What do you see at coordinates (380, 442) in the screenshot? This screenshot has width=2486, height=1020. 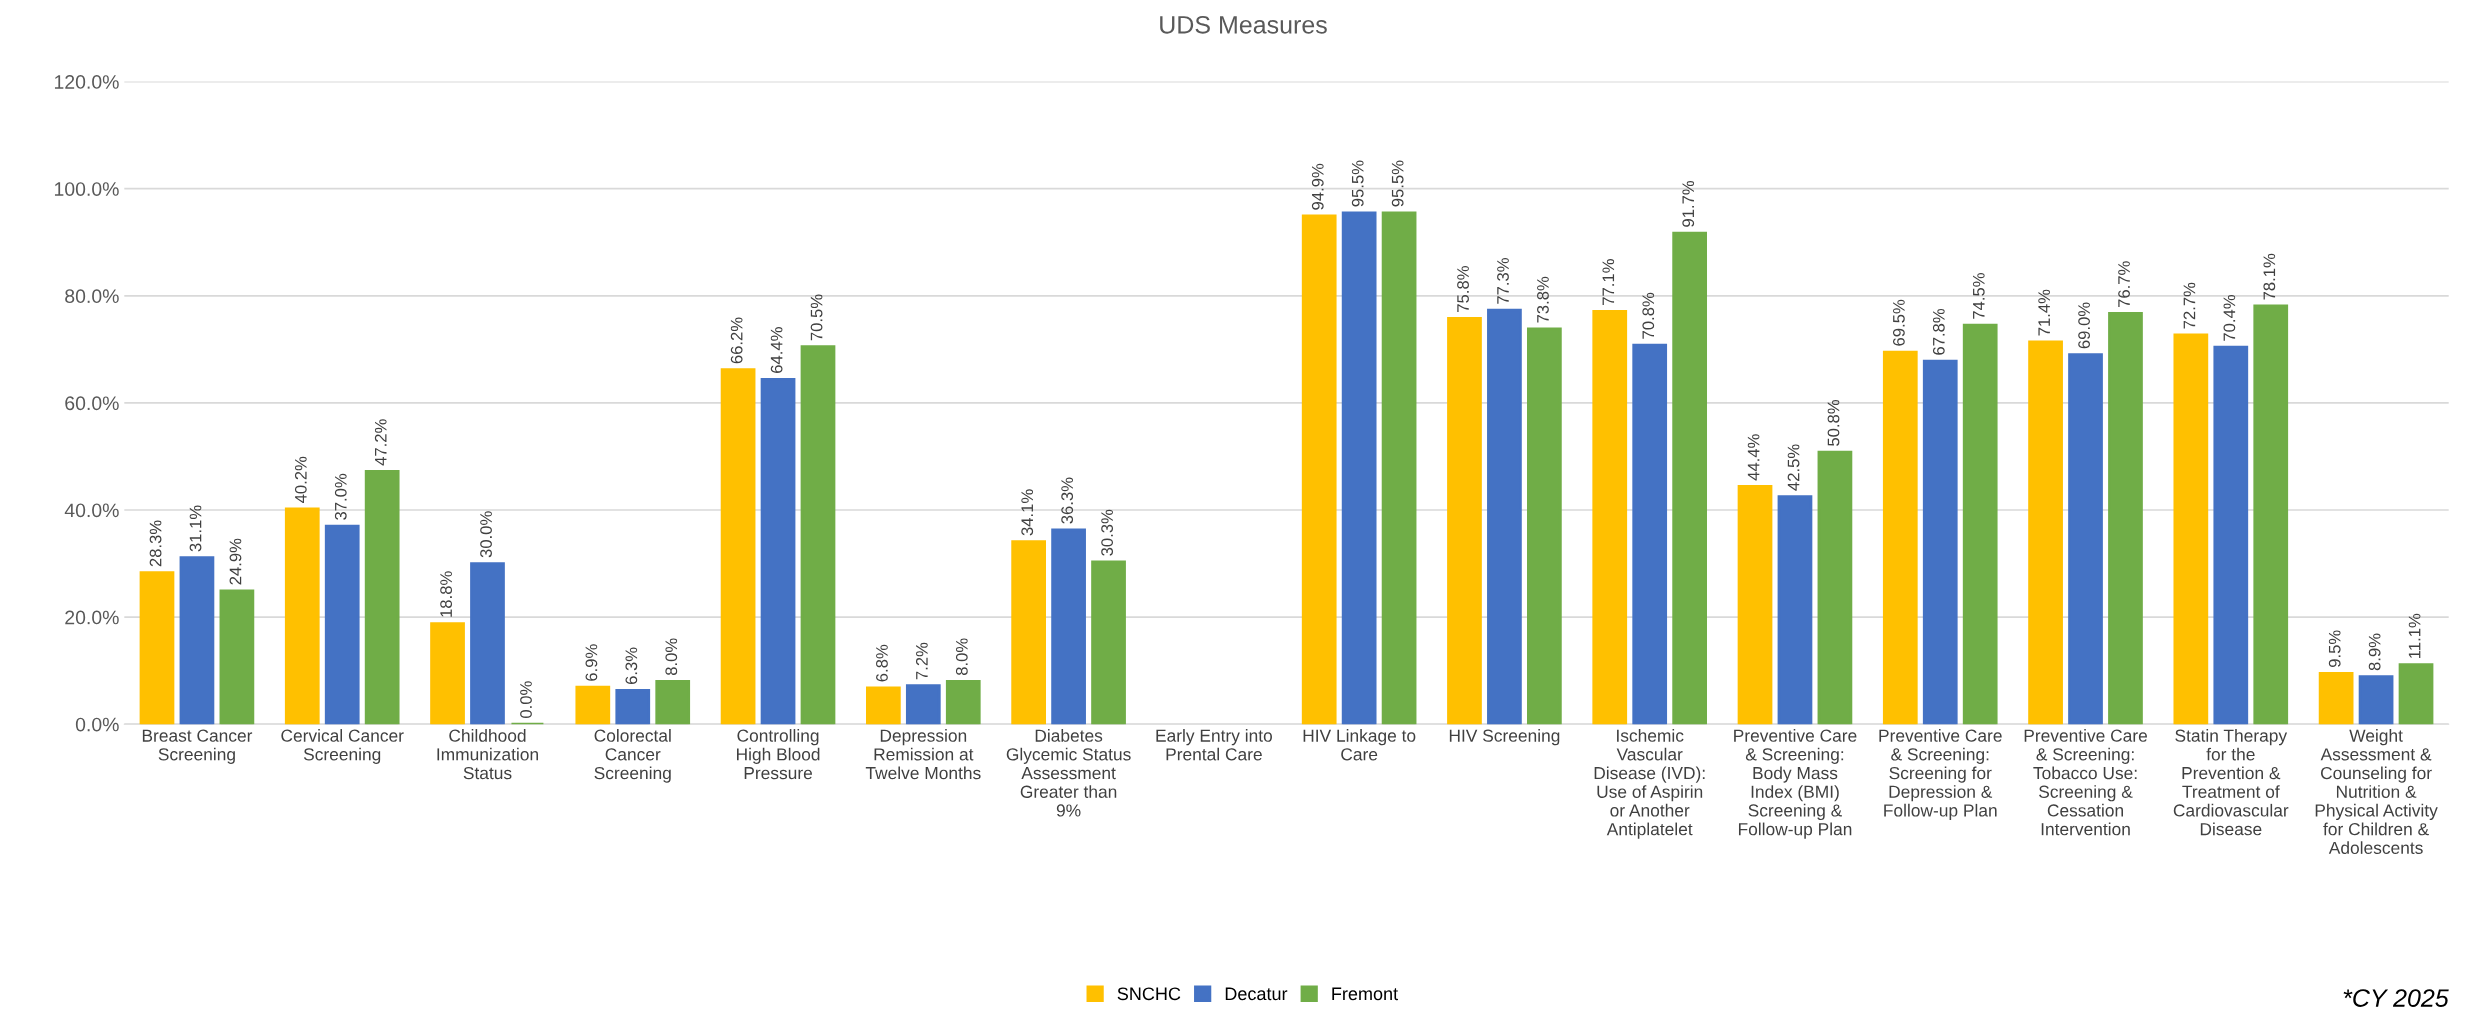 I see `data-label: 47.2%` at bounding box center [380, 442].